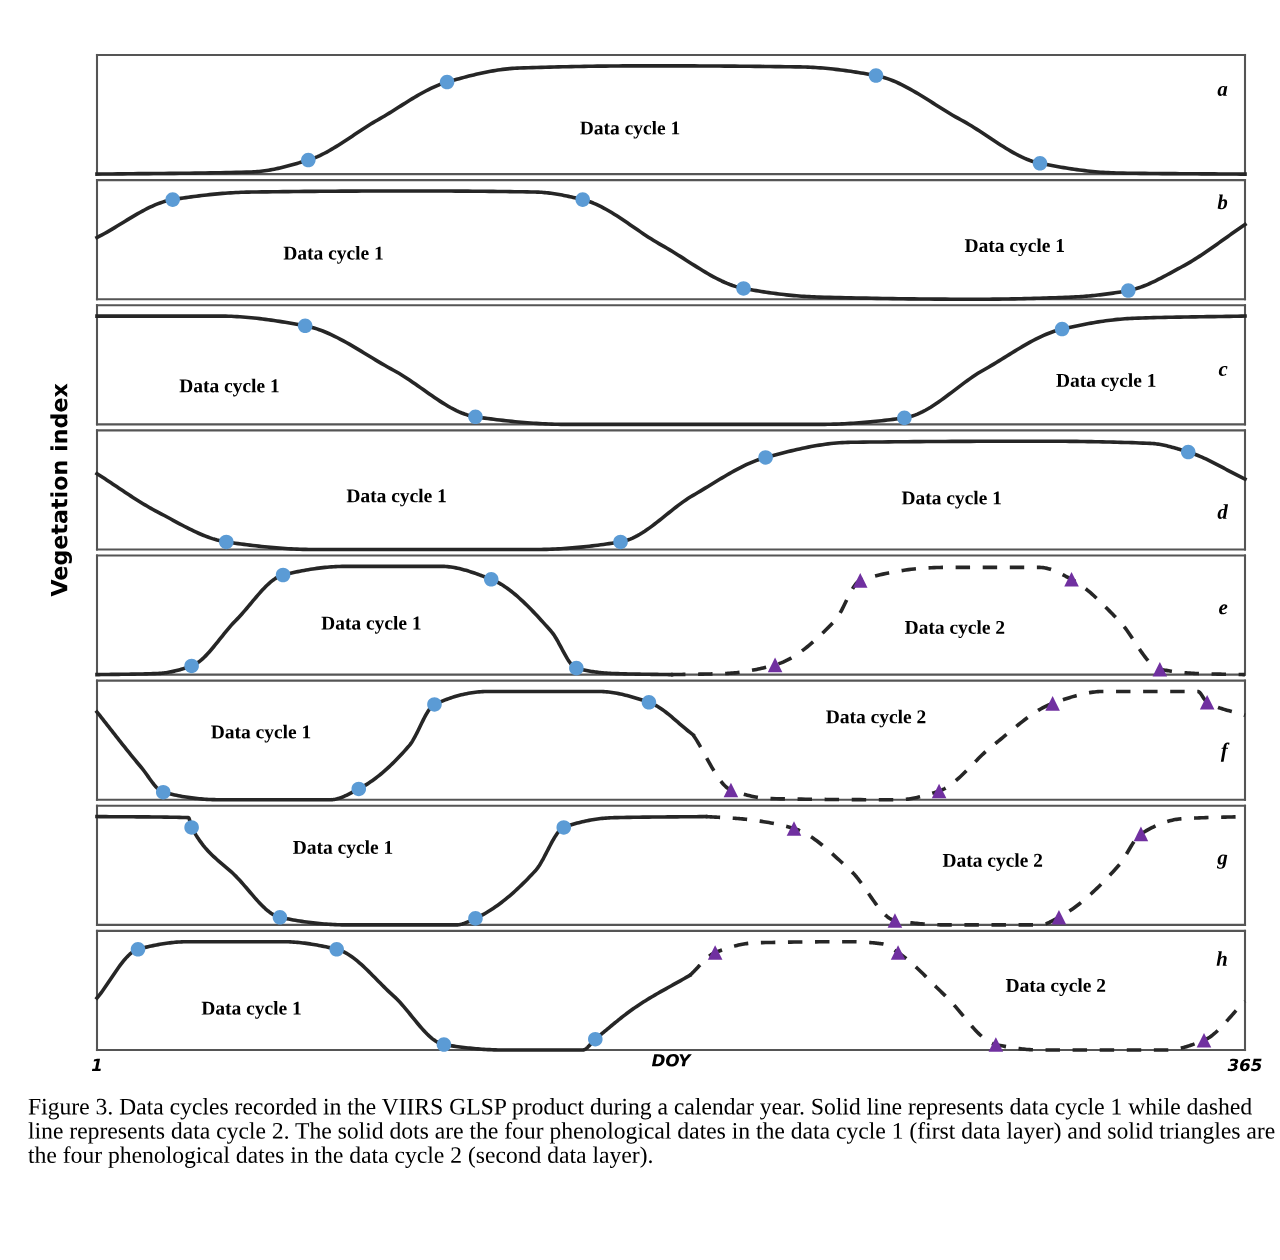  Describe the element at coordinates (1222, 90) in the screenshot. I see `annotation: a` at that location.